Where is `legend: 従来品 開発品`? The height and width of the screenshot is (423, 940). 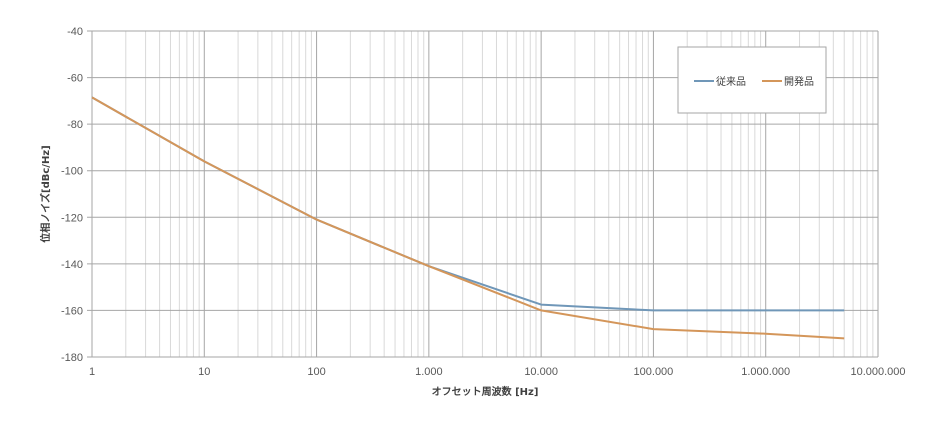 legend: 従来品 開発品 is located at coordinates (752, 80).